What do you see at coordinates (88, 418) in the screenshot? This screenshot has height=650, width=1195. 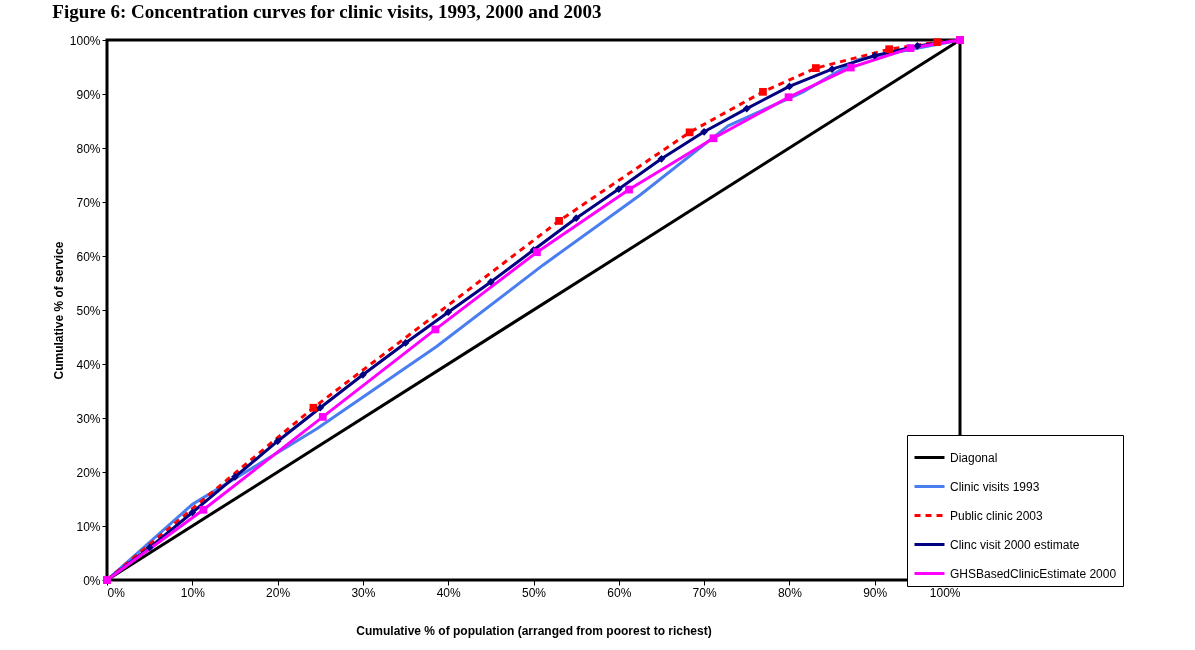 I see `y-tick-label: 30%` at bounding box center [88, 418].